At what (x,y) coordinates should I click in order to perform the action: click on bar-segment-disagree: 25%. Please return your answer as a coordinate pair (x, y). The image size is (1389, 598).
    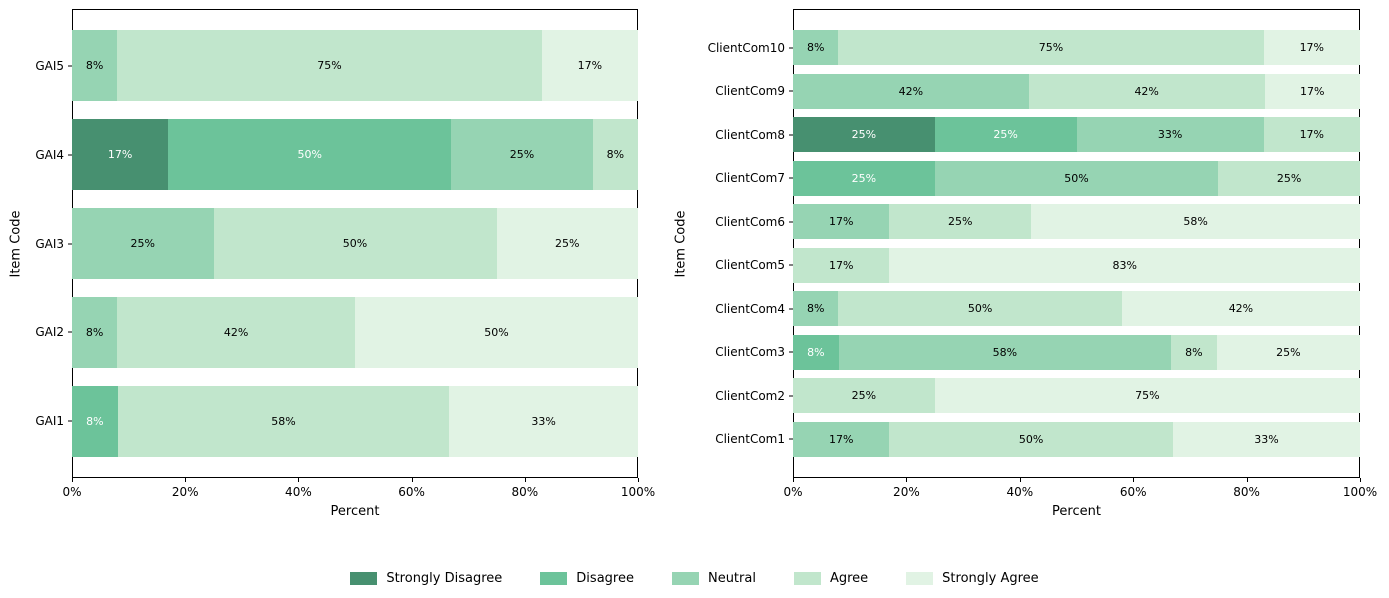
    Looking at the image, I should click on (1005, 135).